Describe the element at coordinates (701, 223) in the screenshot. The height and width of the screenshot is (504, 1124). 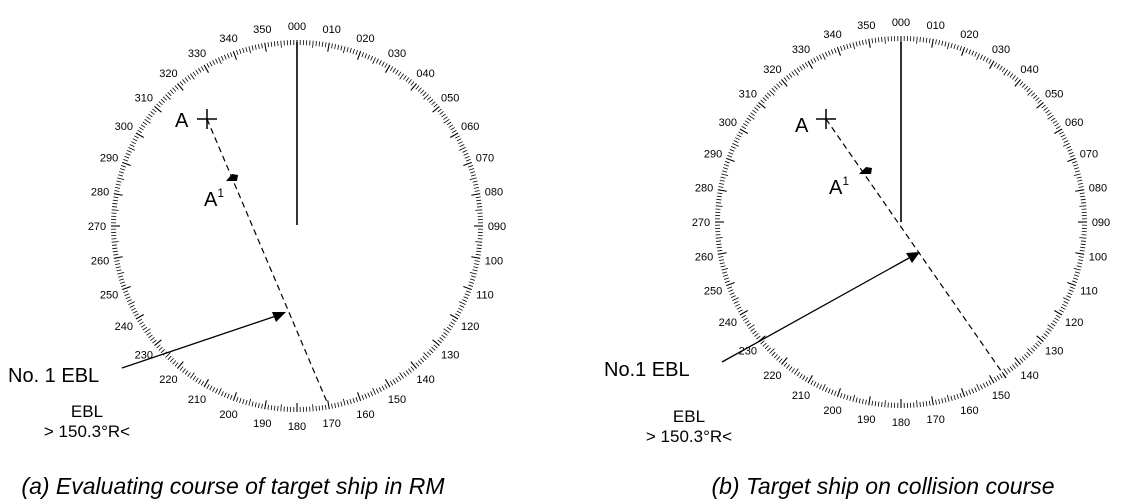
I see `bearing-label: 270` at that location.